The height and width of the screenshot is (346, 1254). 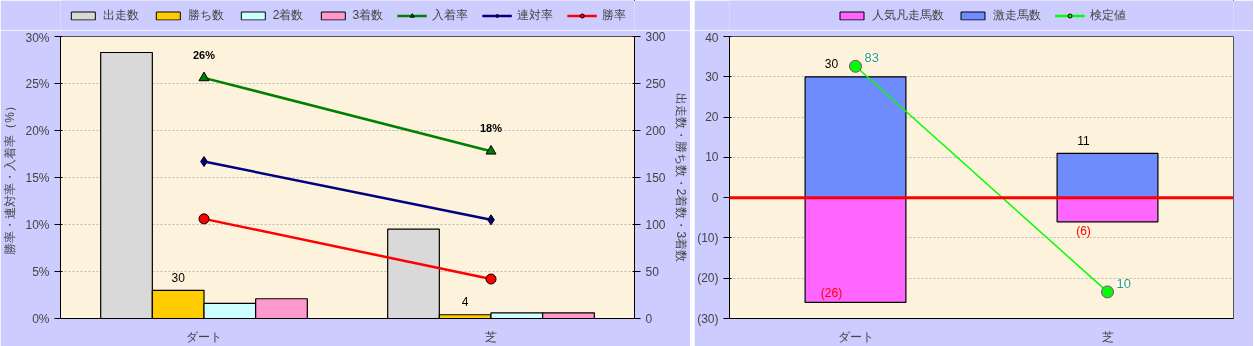 I want to click on y-tick-label: 10, so click(x=712, y=157).